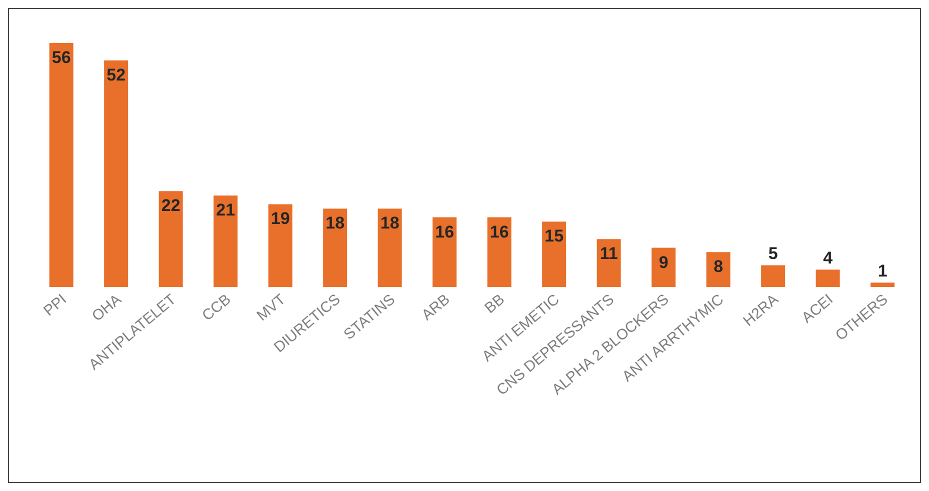 The height and width of the screenshot is (491, 929). I want to click on data-label: 8, so click(719, 266).